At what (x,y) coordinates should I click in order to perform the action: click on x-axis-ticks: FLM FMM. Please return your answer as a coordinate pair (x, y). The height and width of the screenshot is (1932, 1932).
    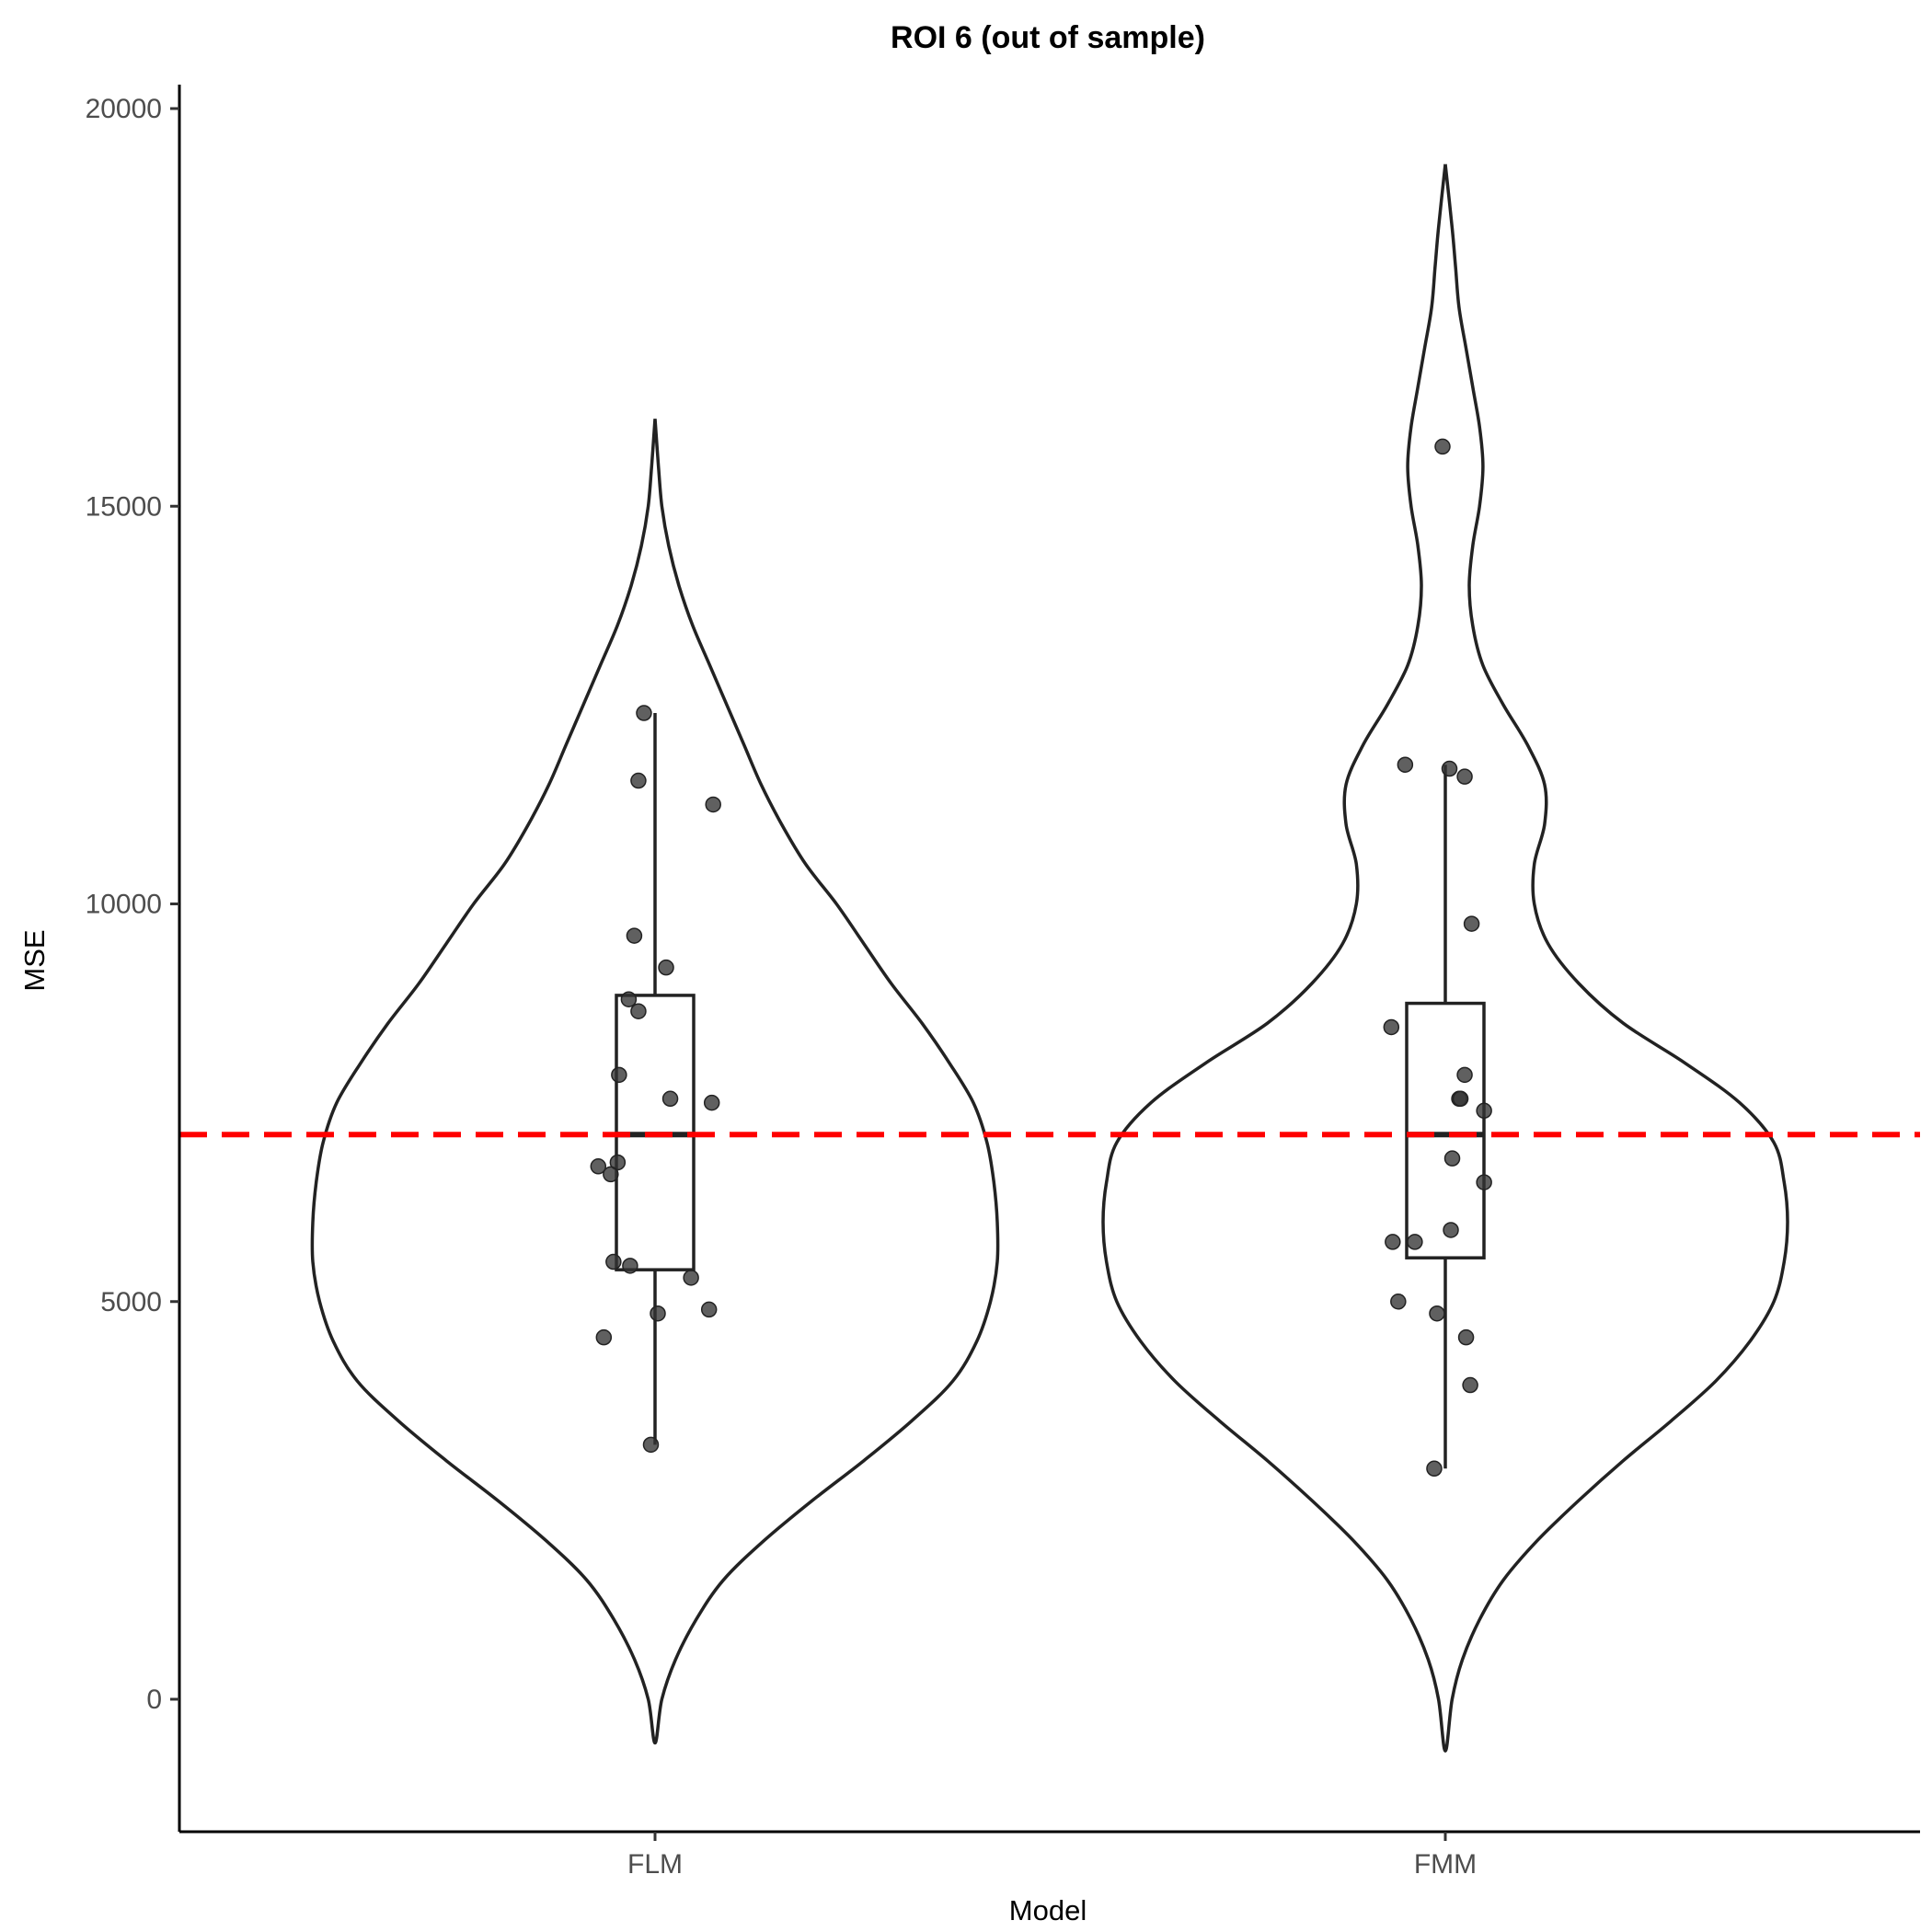
    Looking at the image, I should click on (1052, 1856).